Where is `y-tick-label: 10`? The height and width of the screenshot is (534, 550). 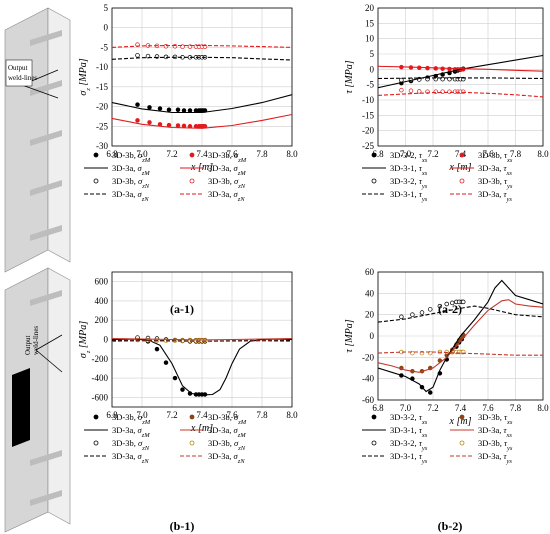 y-tick-label: 10 is located at coordinates (370, 39).